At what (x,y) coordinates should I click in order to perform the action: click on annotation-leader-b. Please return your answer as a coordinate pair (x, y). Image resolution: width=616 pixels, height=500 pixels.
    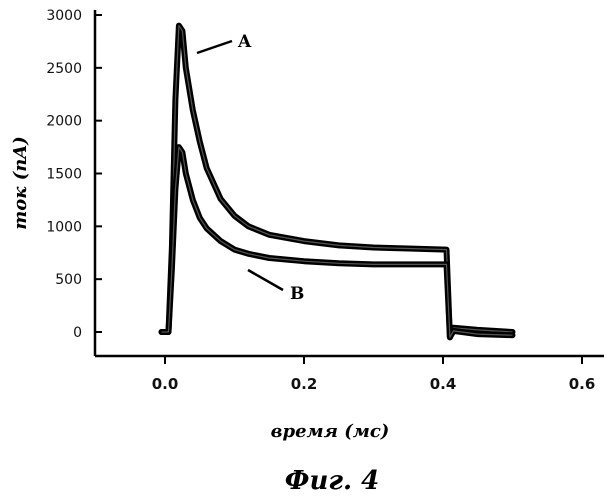
    Looking at the image, I should click on (265, 280).